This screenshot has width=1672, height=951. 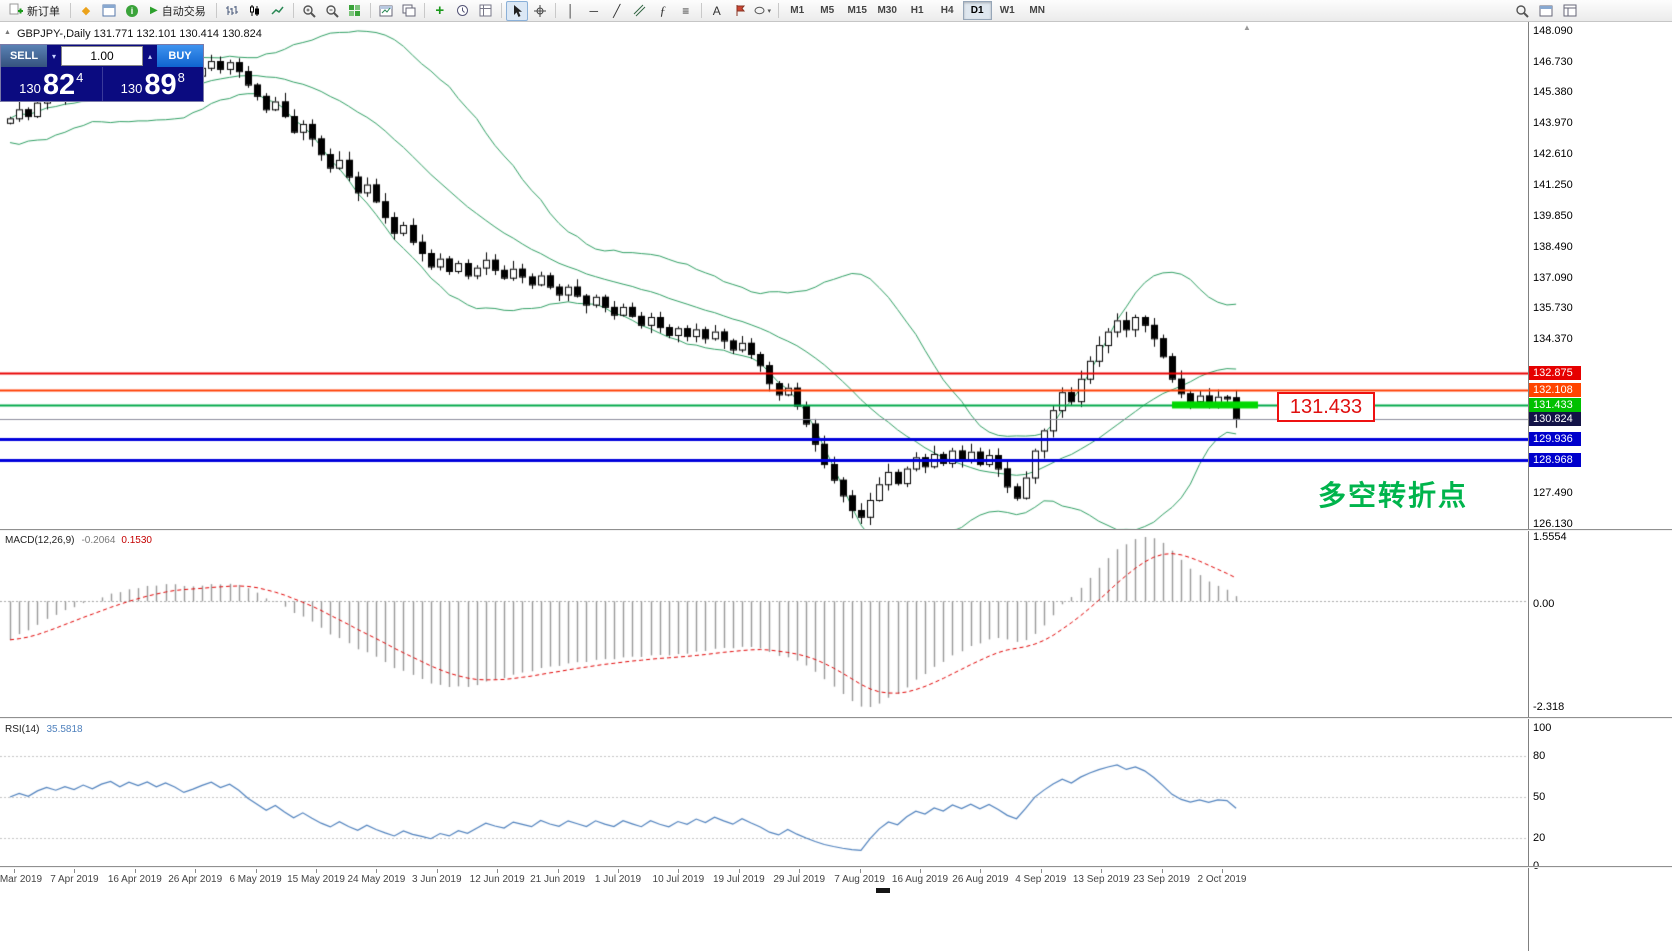 What do you see at coordinates (1553, 524) in the screenshot?
I see `price-axis-label: 126.130` at bounding box center [1553, 524].